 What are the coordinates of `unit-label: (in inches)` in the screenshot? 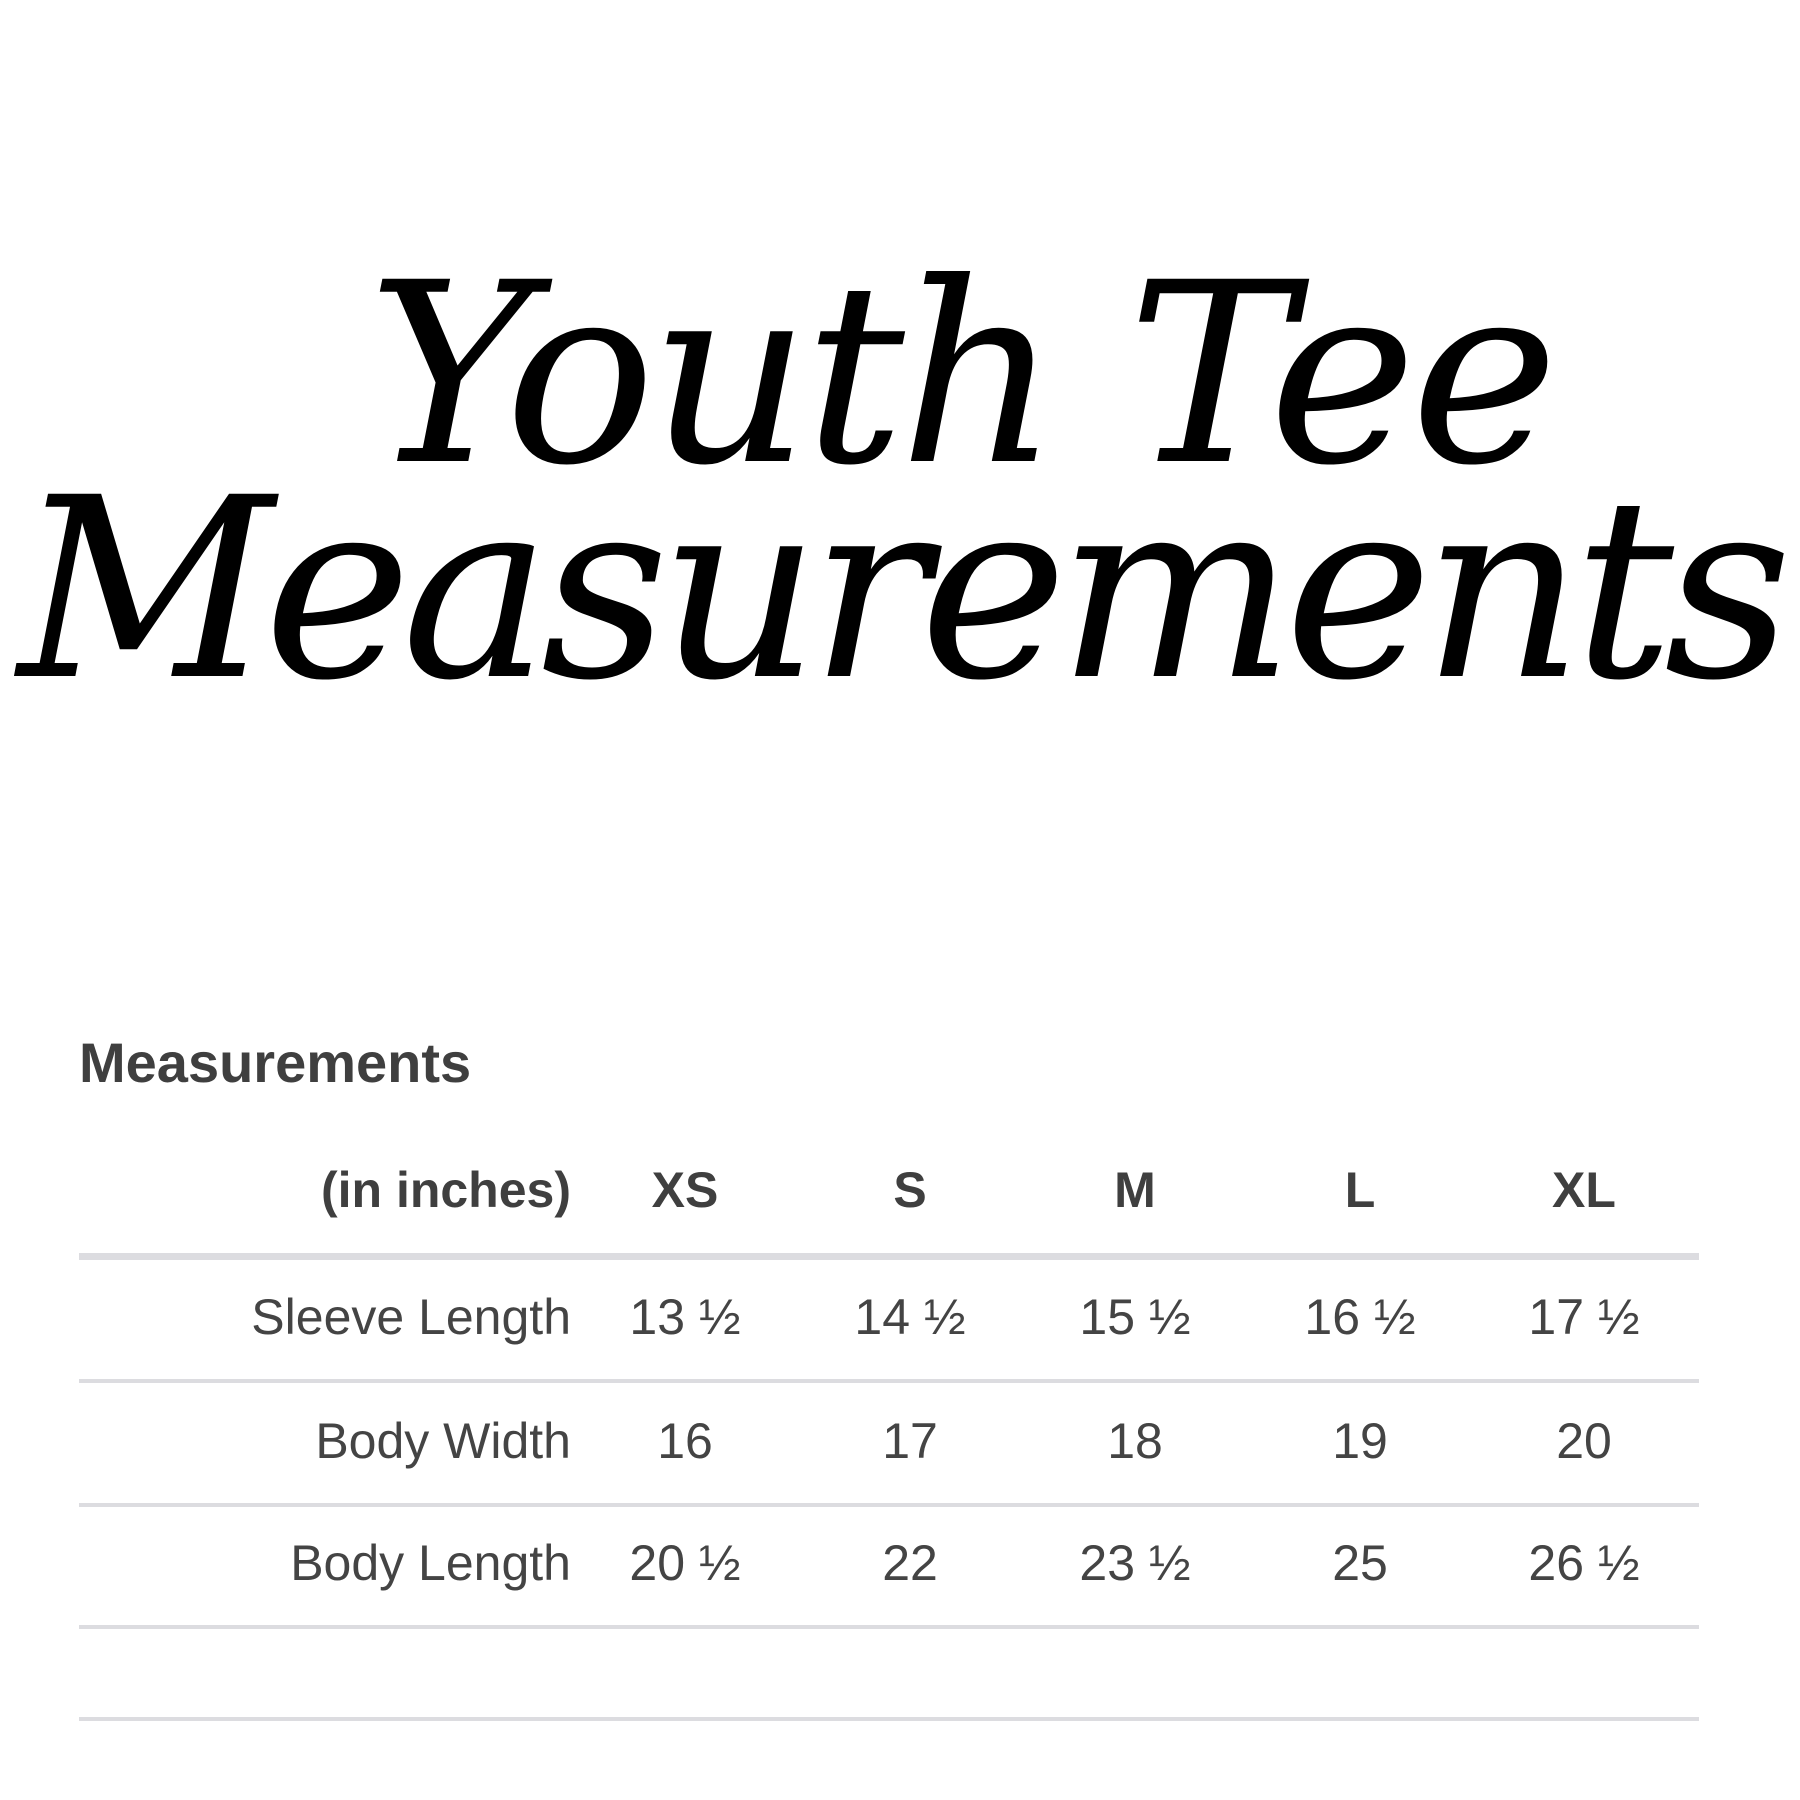 It's located at (445, 1190).